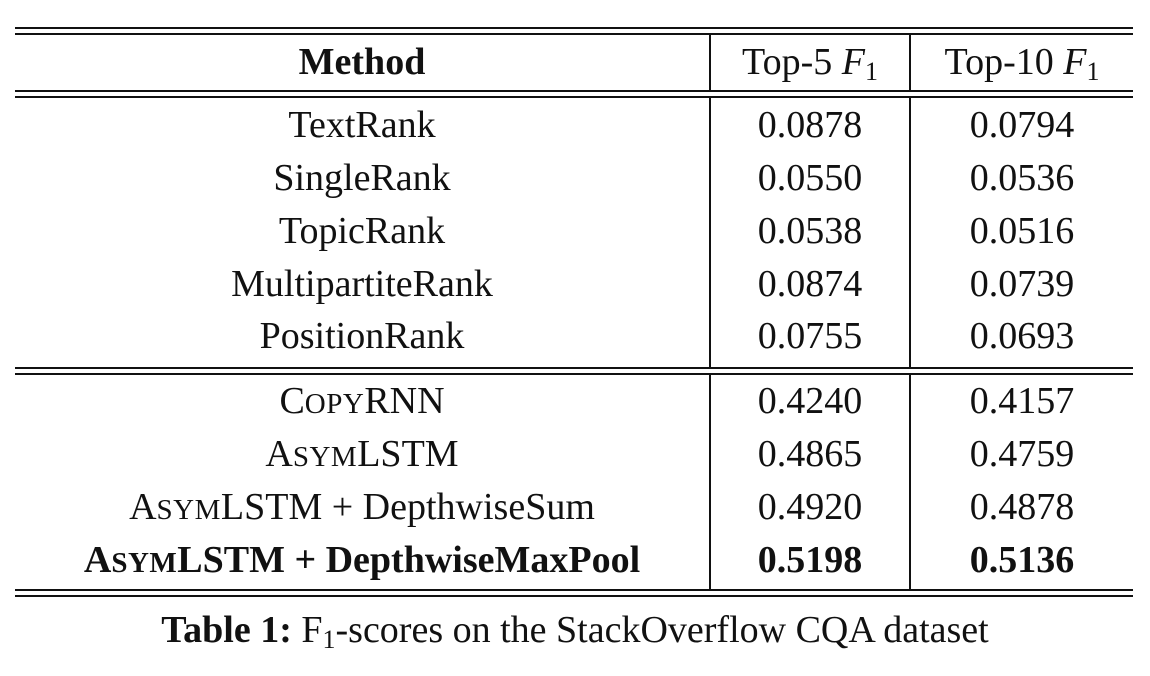 This screenshot has height=676, width=1150. I want to click on method-small-caps: OPY, so click(334, 404).